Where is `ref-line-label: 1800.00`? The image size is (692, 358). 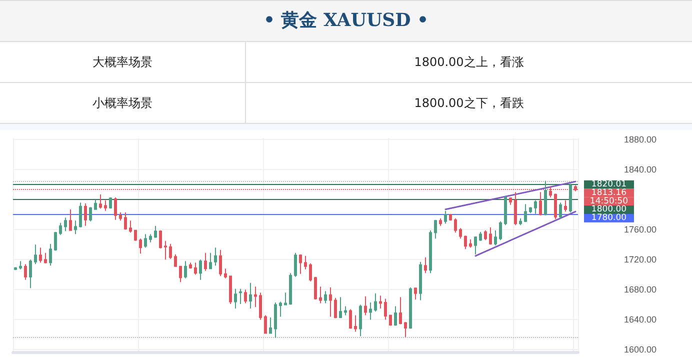 ref-line-label: 1800.00 is located at coordinates (609, 209).